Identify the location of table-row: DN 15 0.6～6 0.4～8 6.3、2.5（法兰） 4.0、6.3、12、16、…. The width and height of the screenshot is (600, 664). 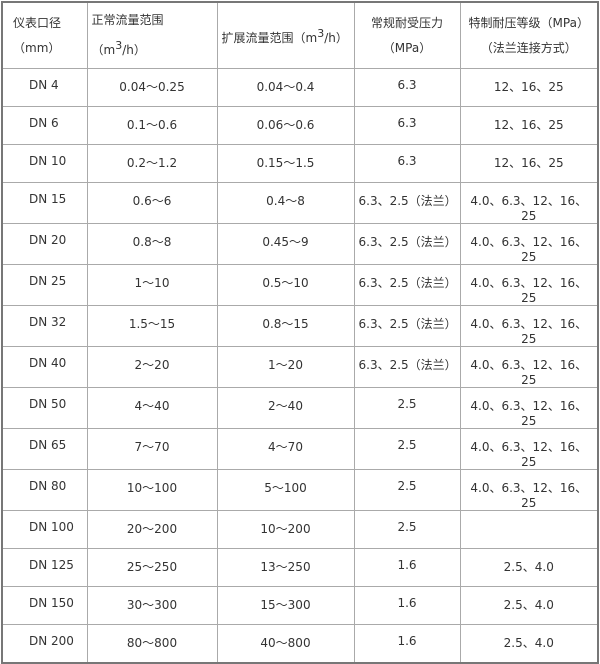
(300, 203).